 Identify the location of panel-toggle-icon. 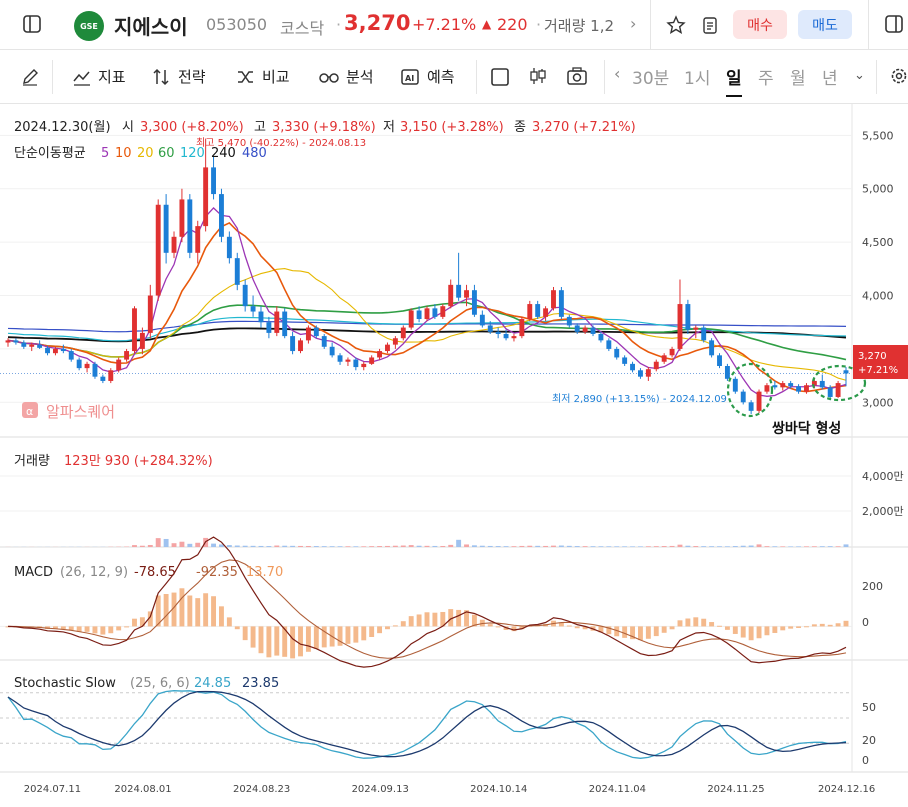
(894, 24).